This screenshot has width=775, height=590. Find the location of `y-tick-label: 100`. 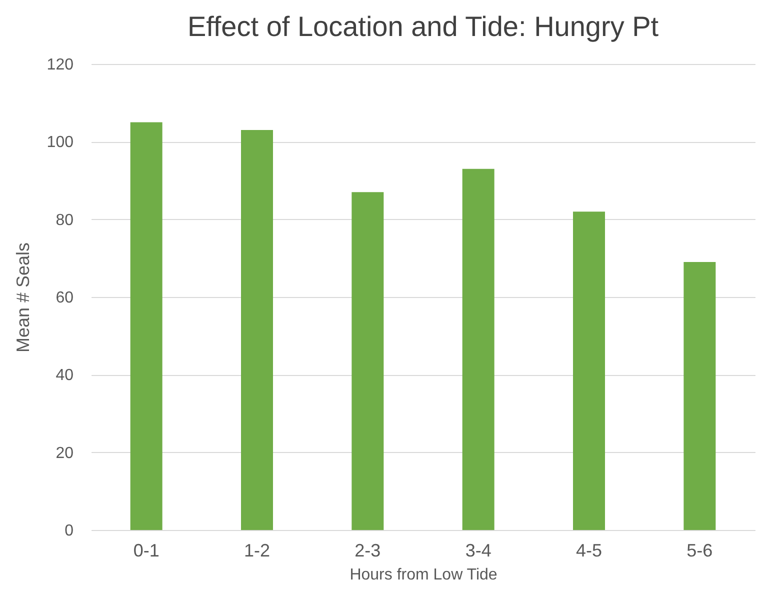

y-tick-label: 100 is located at coordinates (60, 143).